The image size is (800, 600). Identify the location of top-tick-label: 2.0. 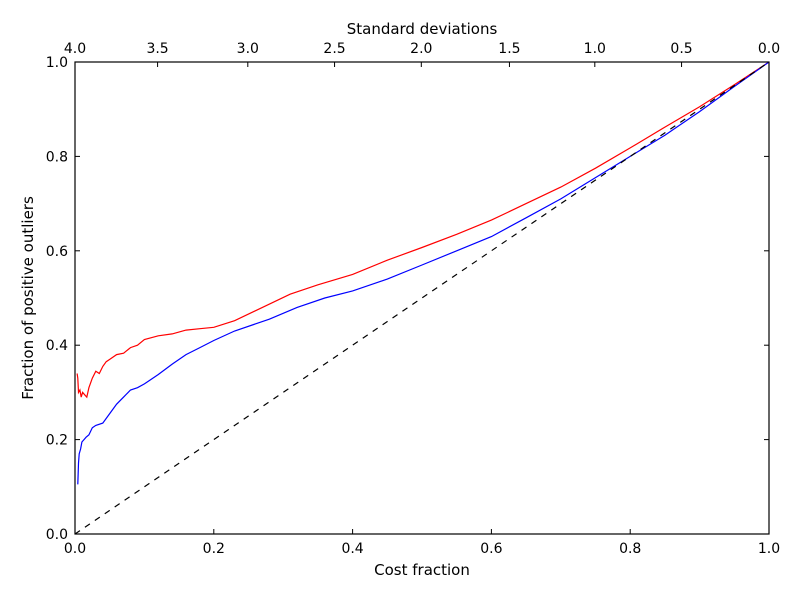
(421, 49).